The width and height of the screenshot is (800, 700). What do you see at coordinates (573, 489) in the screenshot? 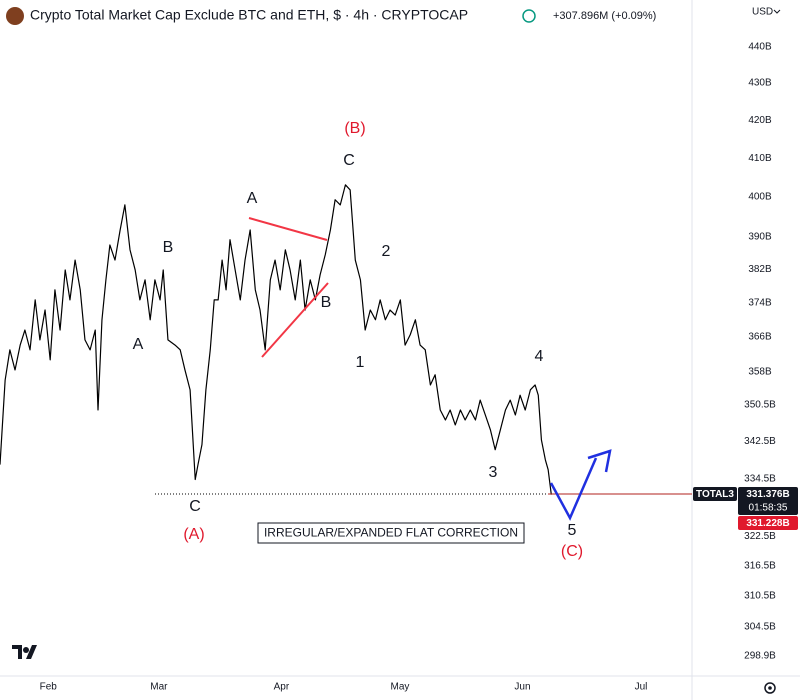
I see `projection-arrow` at bounding box center [573, 489].